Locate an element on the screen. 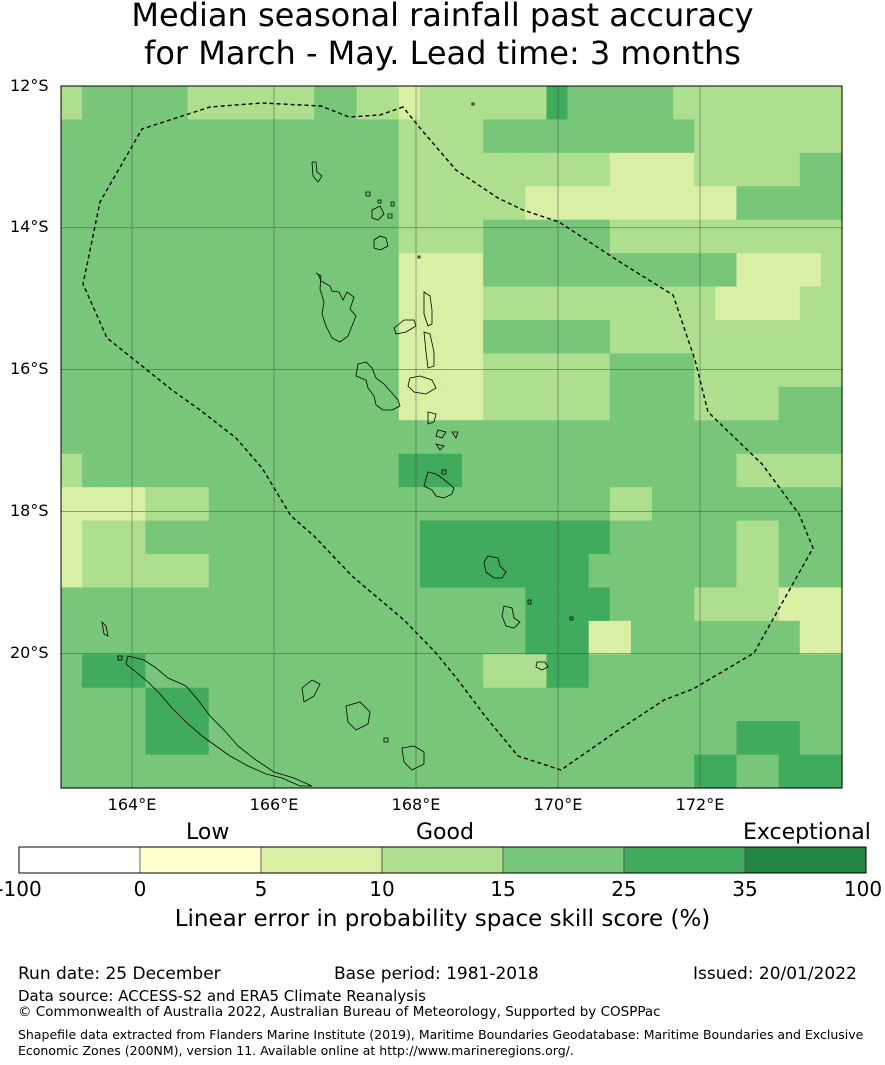 This screenshot has height=1065, width=885. colorbar-segment is located at coordinates (684, 860).